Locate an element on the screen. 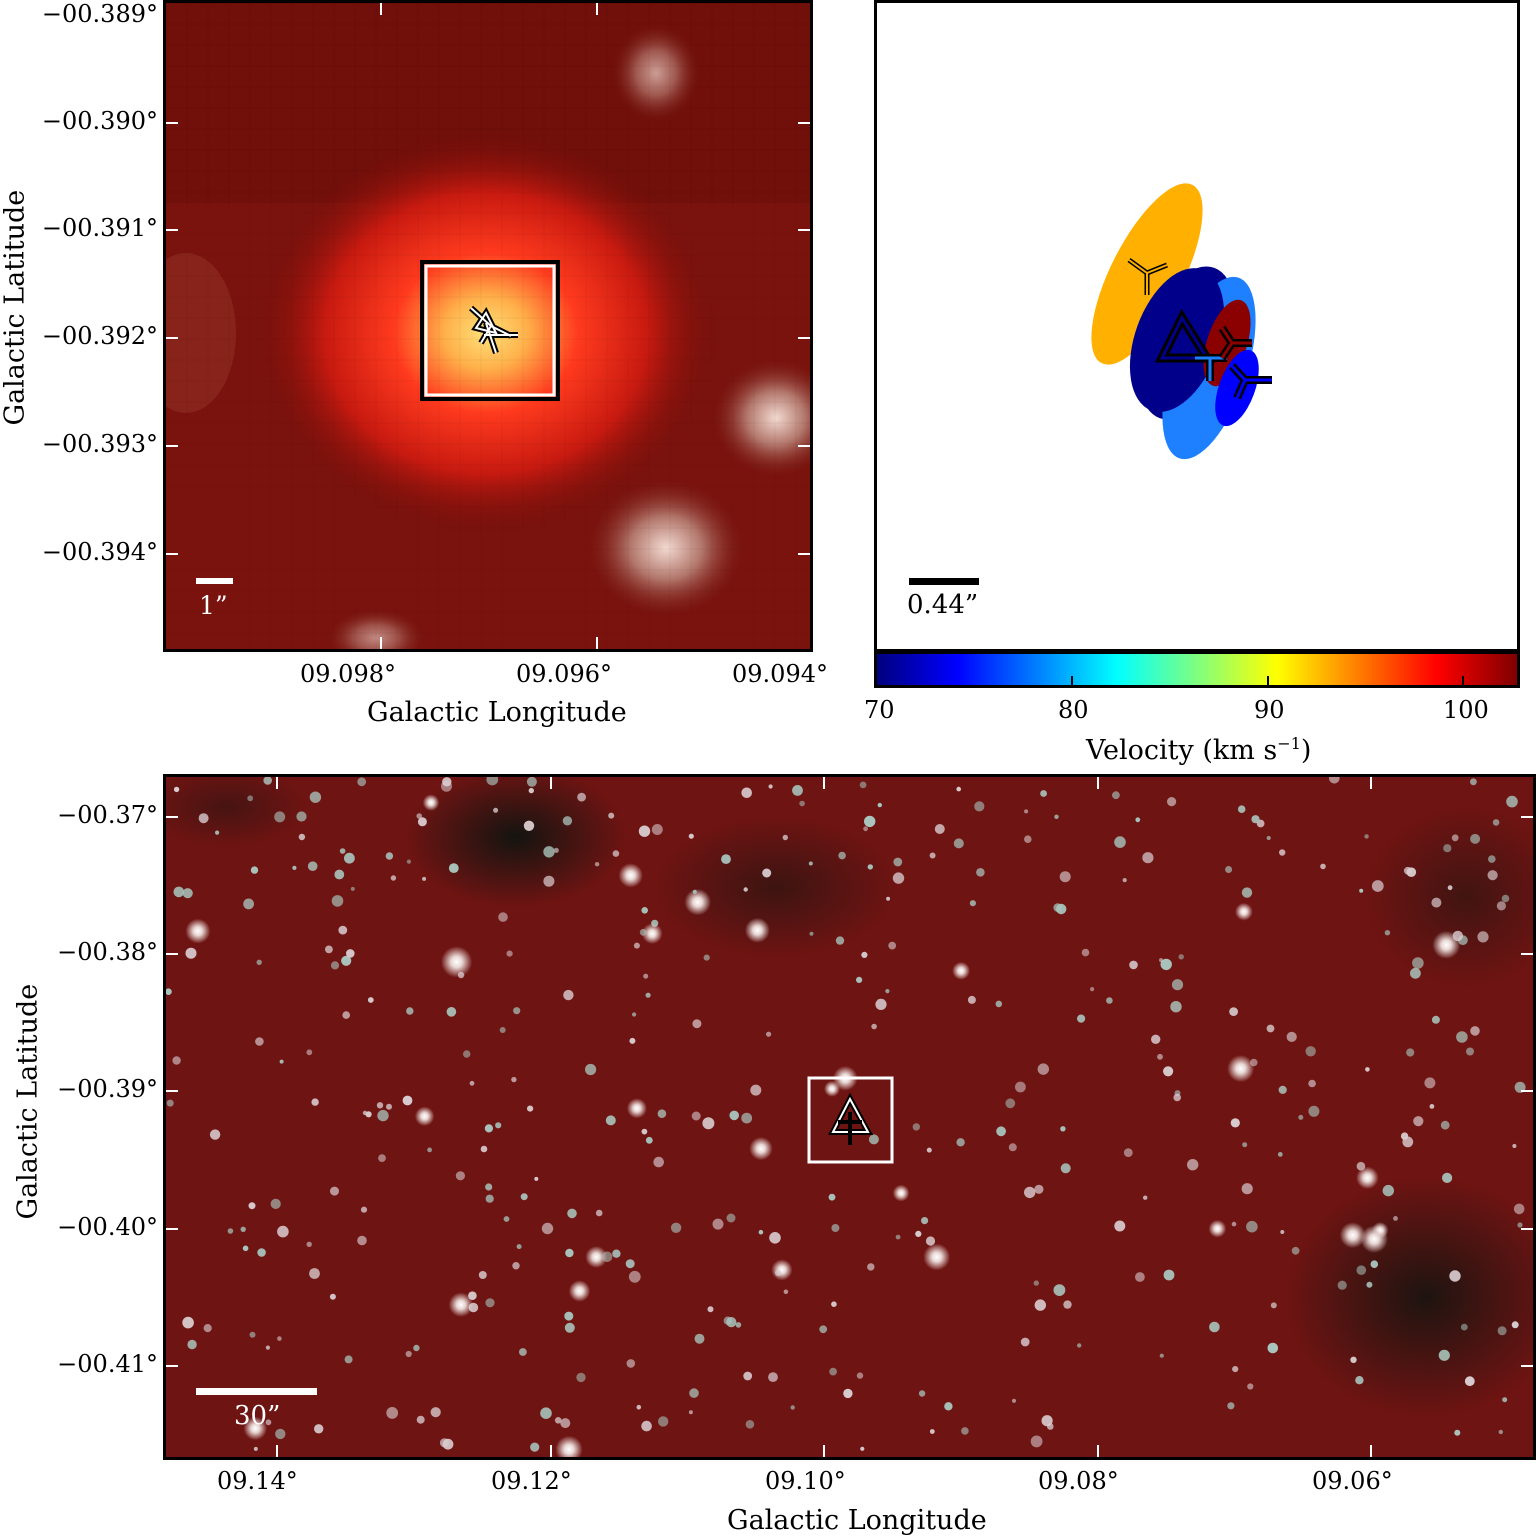 This screenshot has width=1536, height=1538. y-tick-label: −00.38° is located at coordinates (107, 952).